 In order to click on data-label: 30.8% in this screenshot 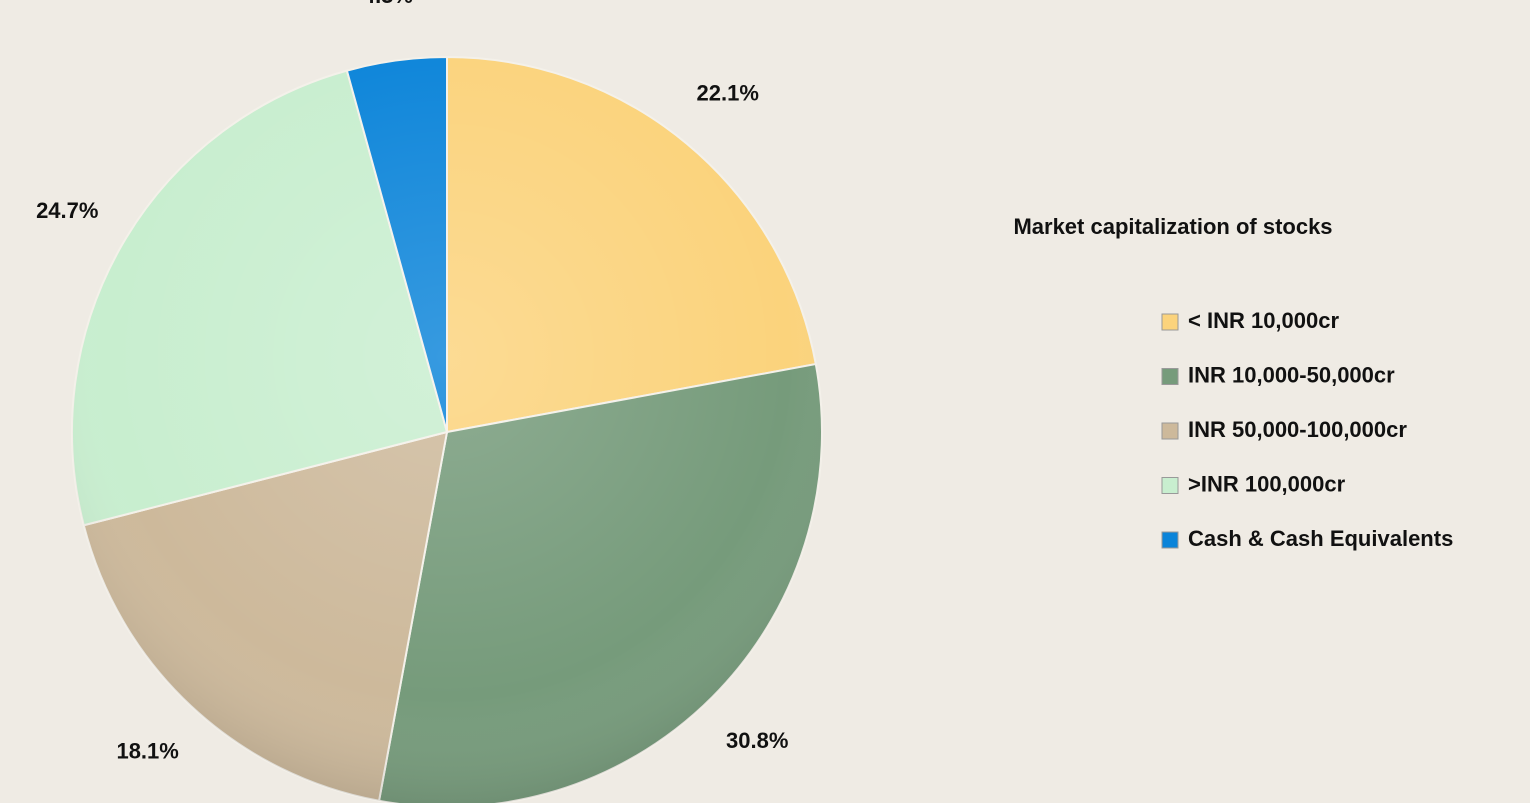, I will do `click(757, 740)`.